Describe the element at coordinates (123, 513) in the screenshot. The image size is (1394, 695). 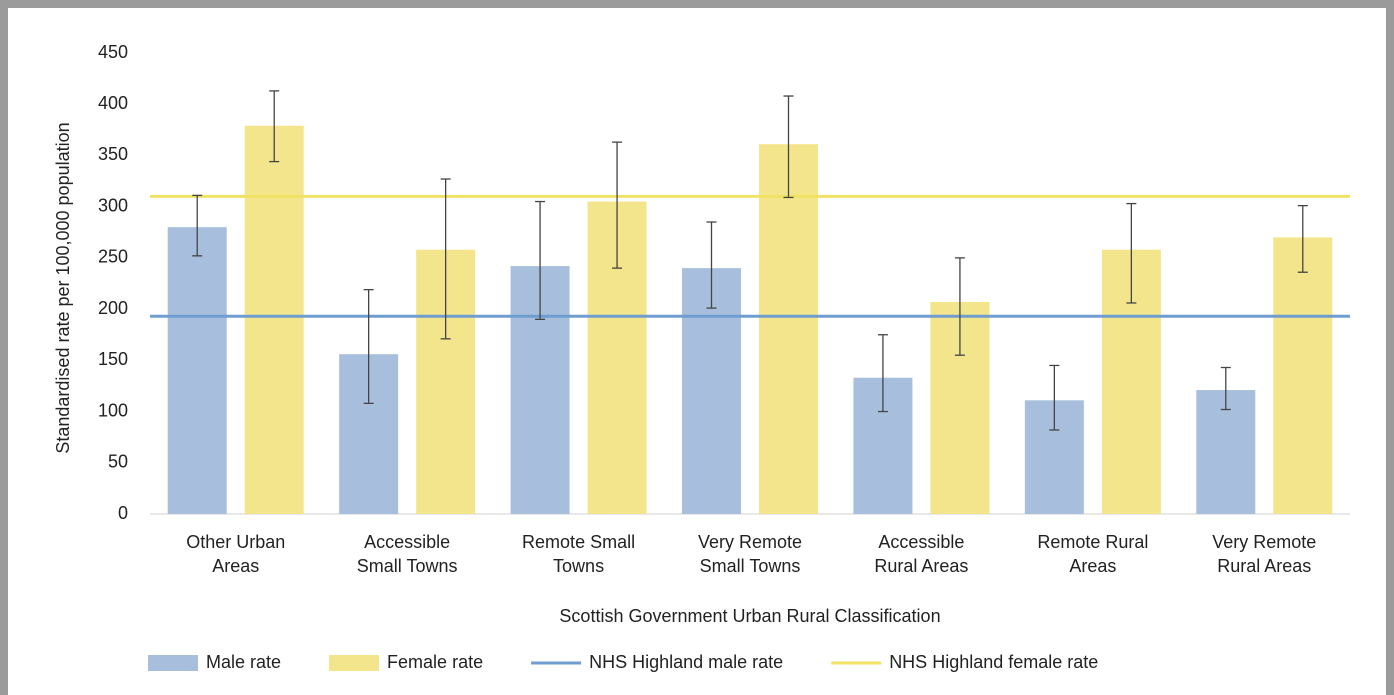
I see `y-tick-label: 0` at that location.